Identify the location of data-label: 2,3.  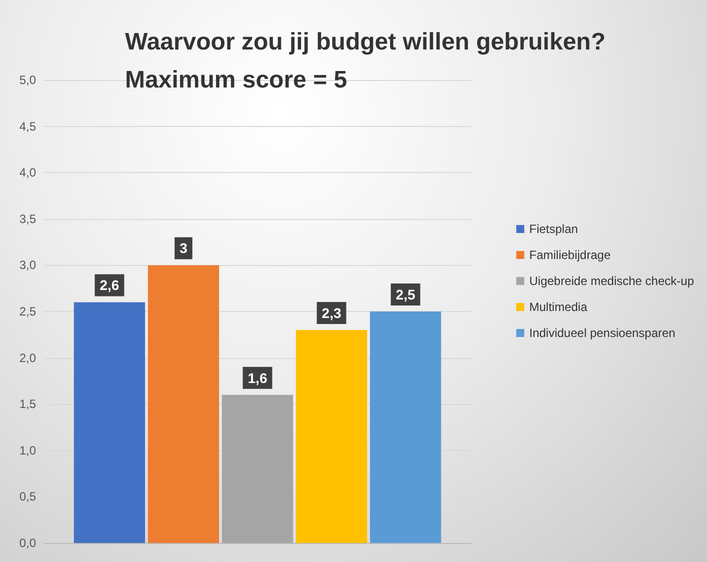
(332, 313).